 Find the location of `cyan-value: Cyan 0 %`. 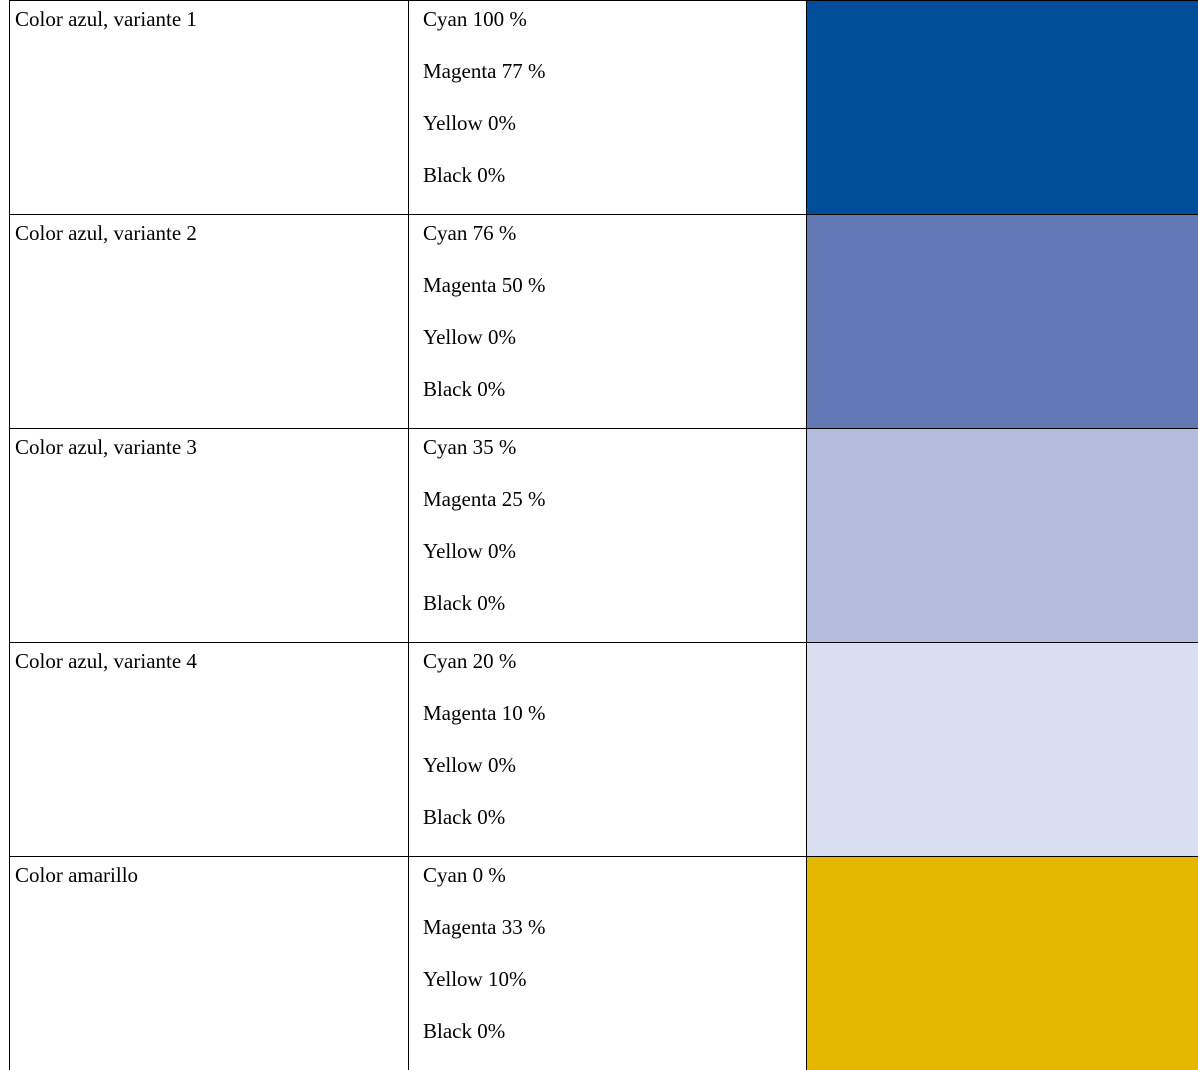

cyan-value: Cyan 0 % is located at coordinates (614, 888).